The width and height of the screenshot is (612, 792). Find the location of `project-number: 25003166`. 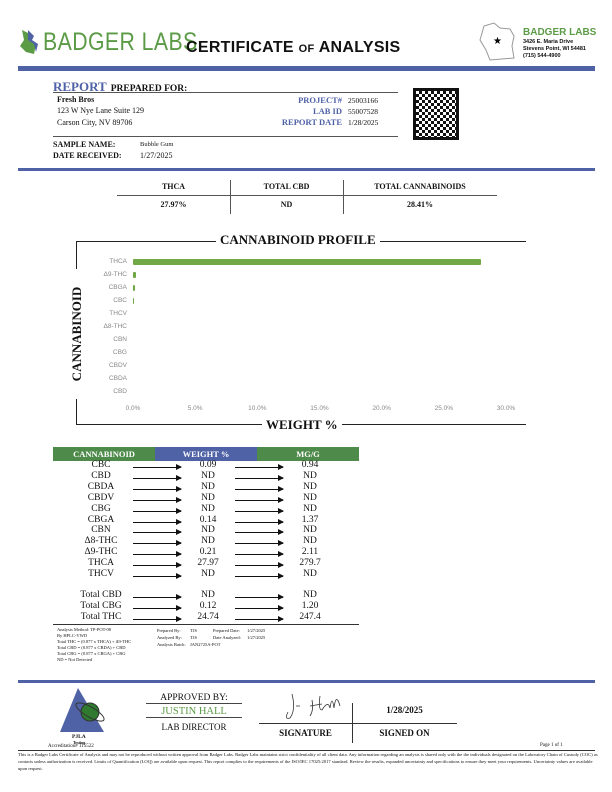

project-number: 25003166 is located at coordinates (363, 100).